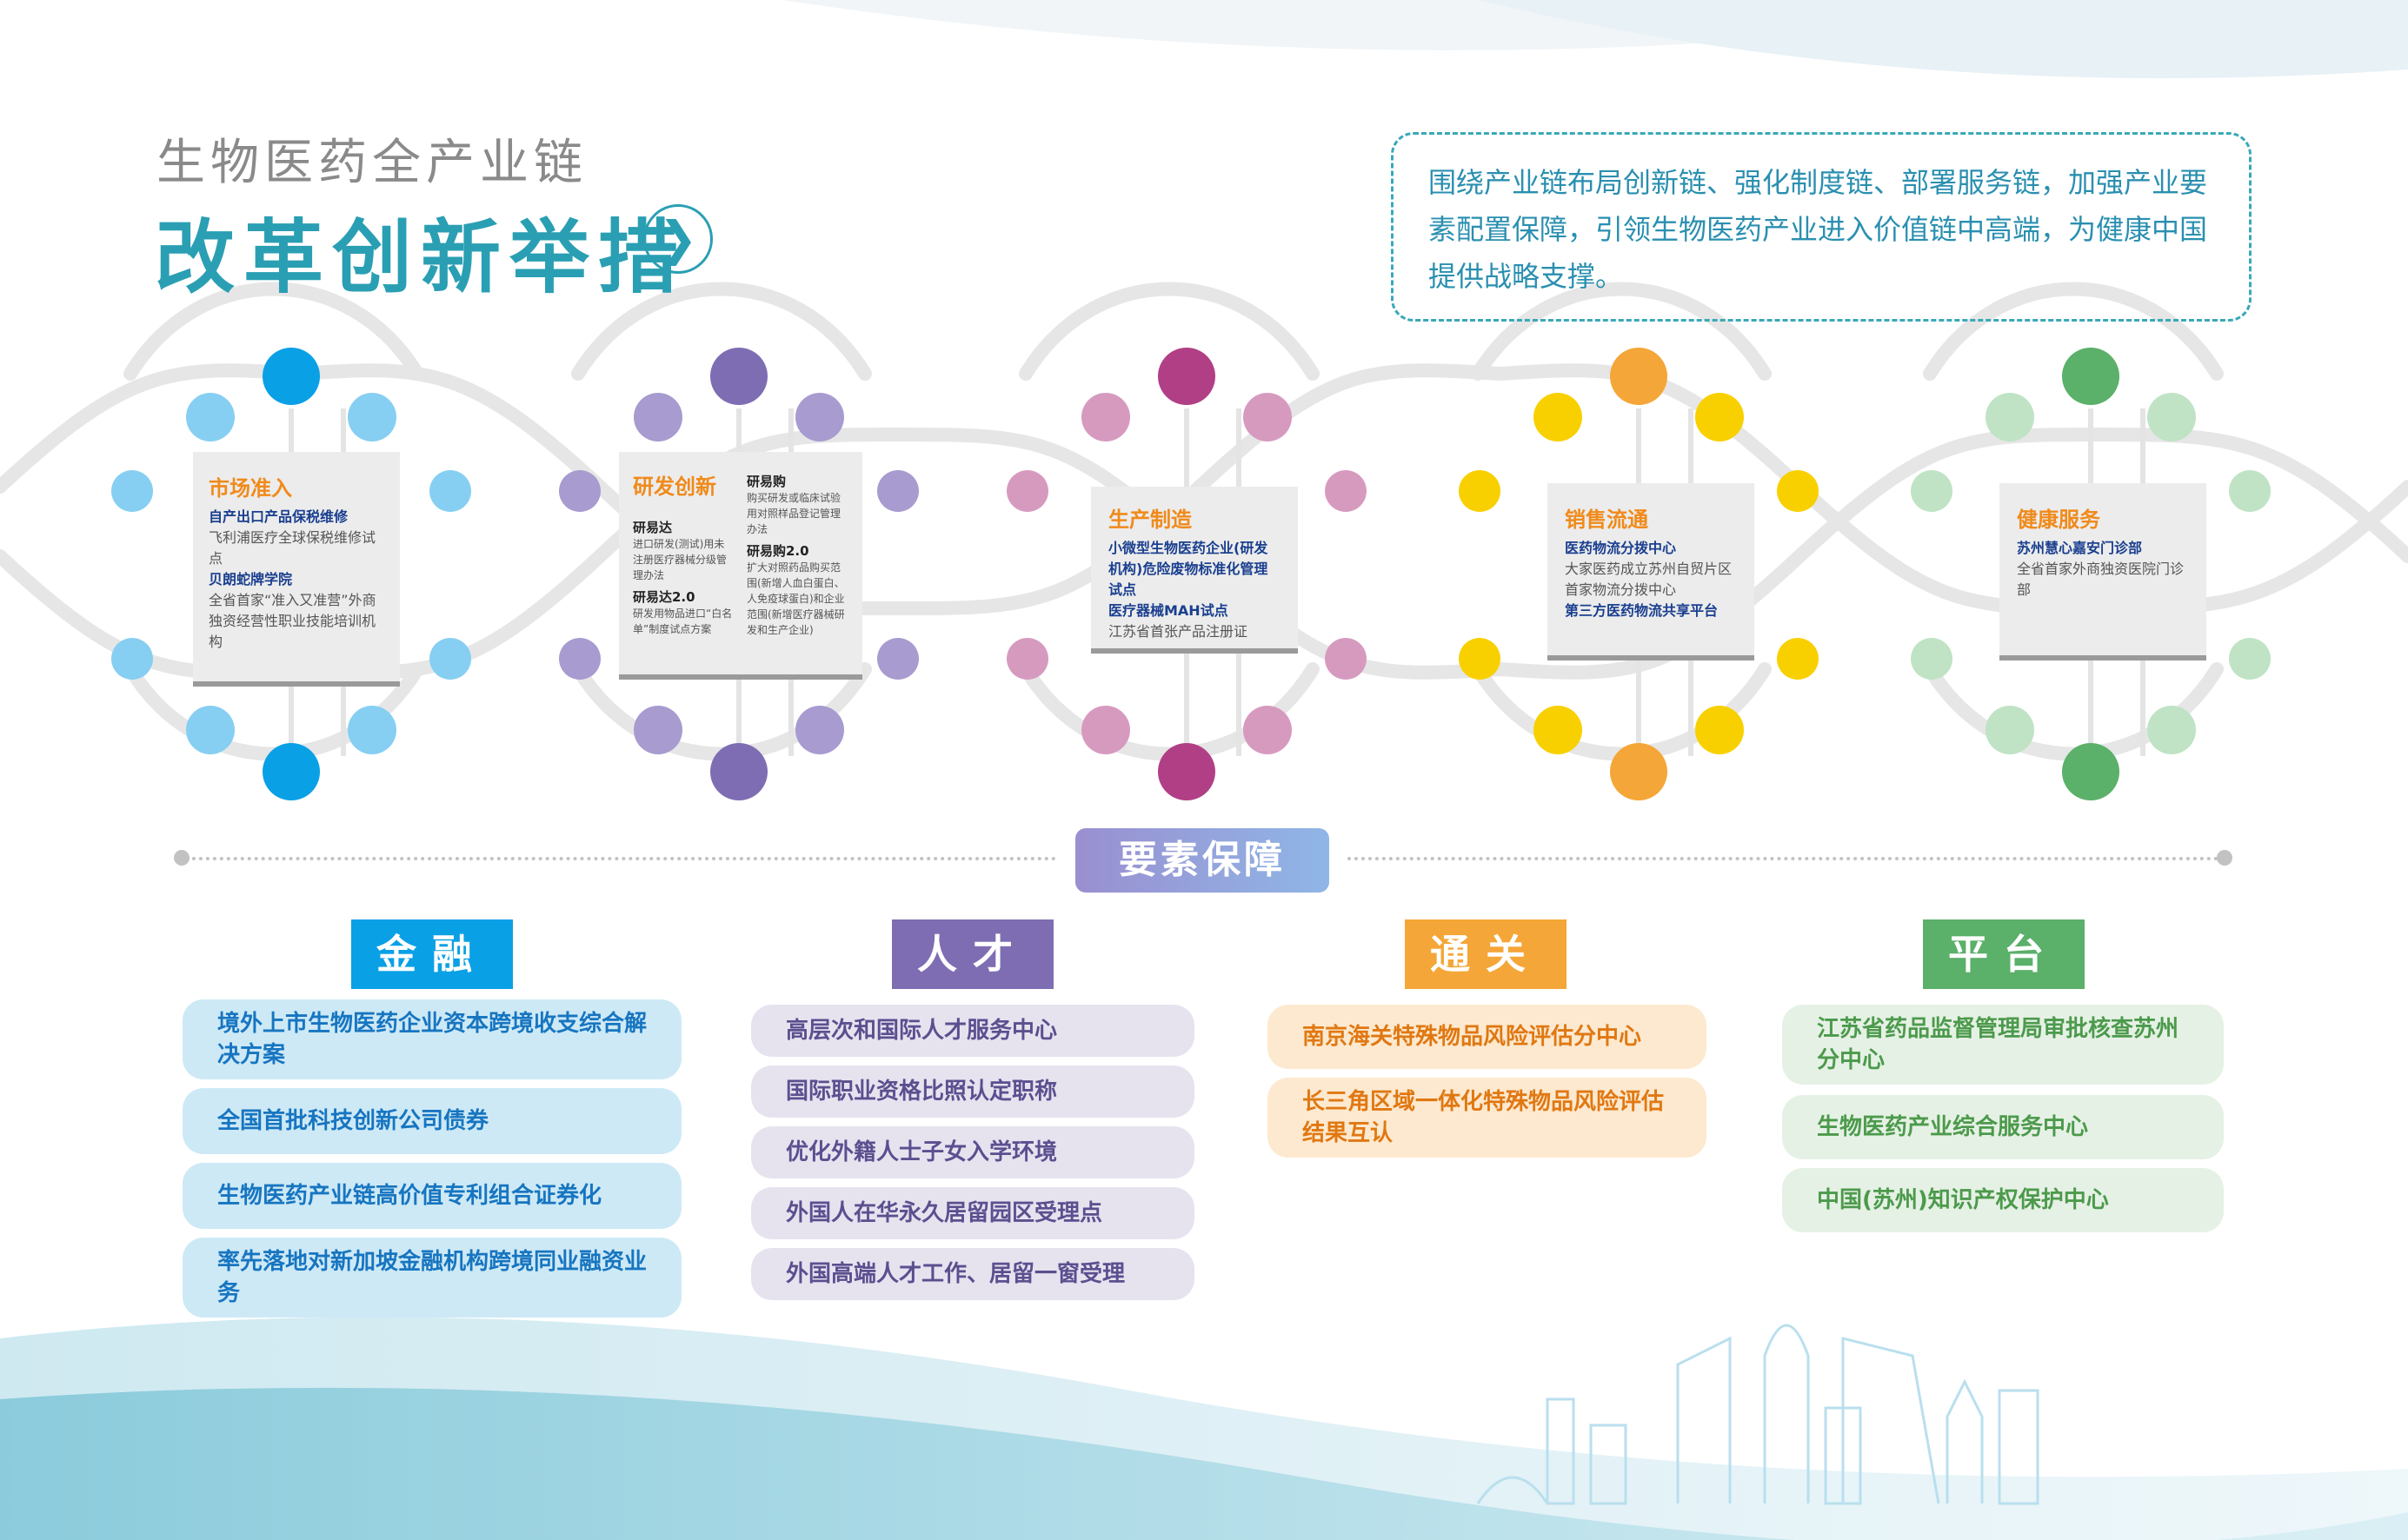 This screenshot has width=2408, height=1540. Describe the element at coordinates (251, 579) in the screenshot. I see `chain-line: 贝朗蛇牌学院` at that location.